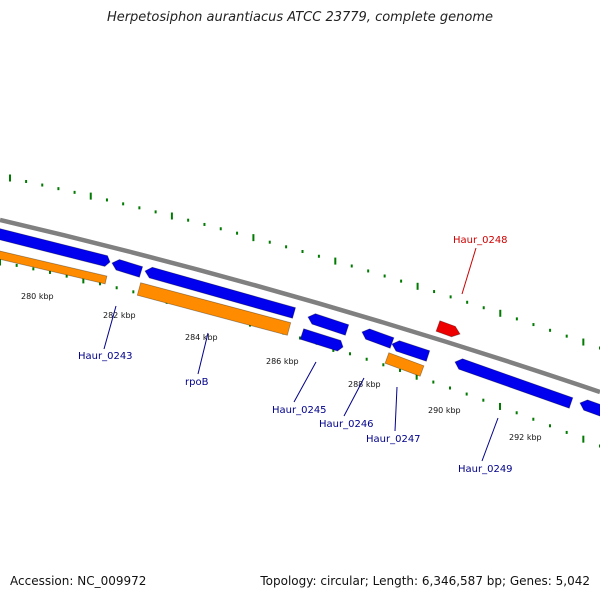  Describe the element at coordinates (282, 361) in the screenshot. I see `scale-tick-label: 286 kbp` at that location.